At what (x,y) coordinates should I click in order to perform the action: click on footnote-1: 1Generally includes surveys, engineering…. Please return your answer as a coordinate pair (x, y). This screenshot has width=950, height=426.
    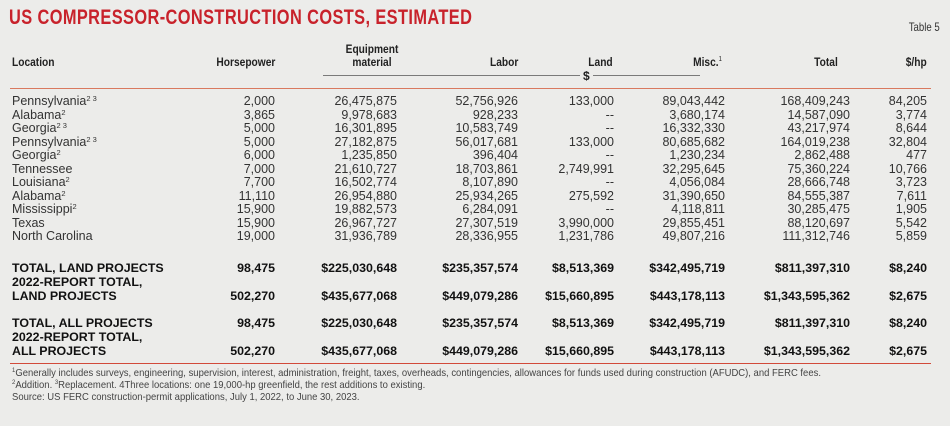
    Looking at the image, I should click on (416, 373).